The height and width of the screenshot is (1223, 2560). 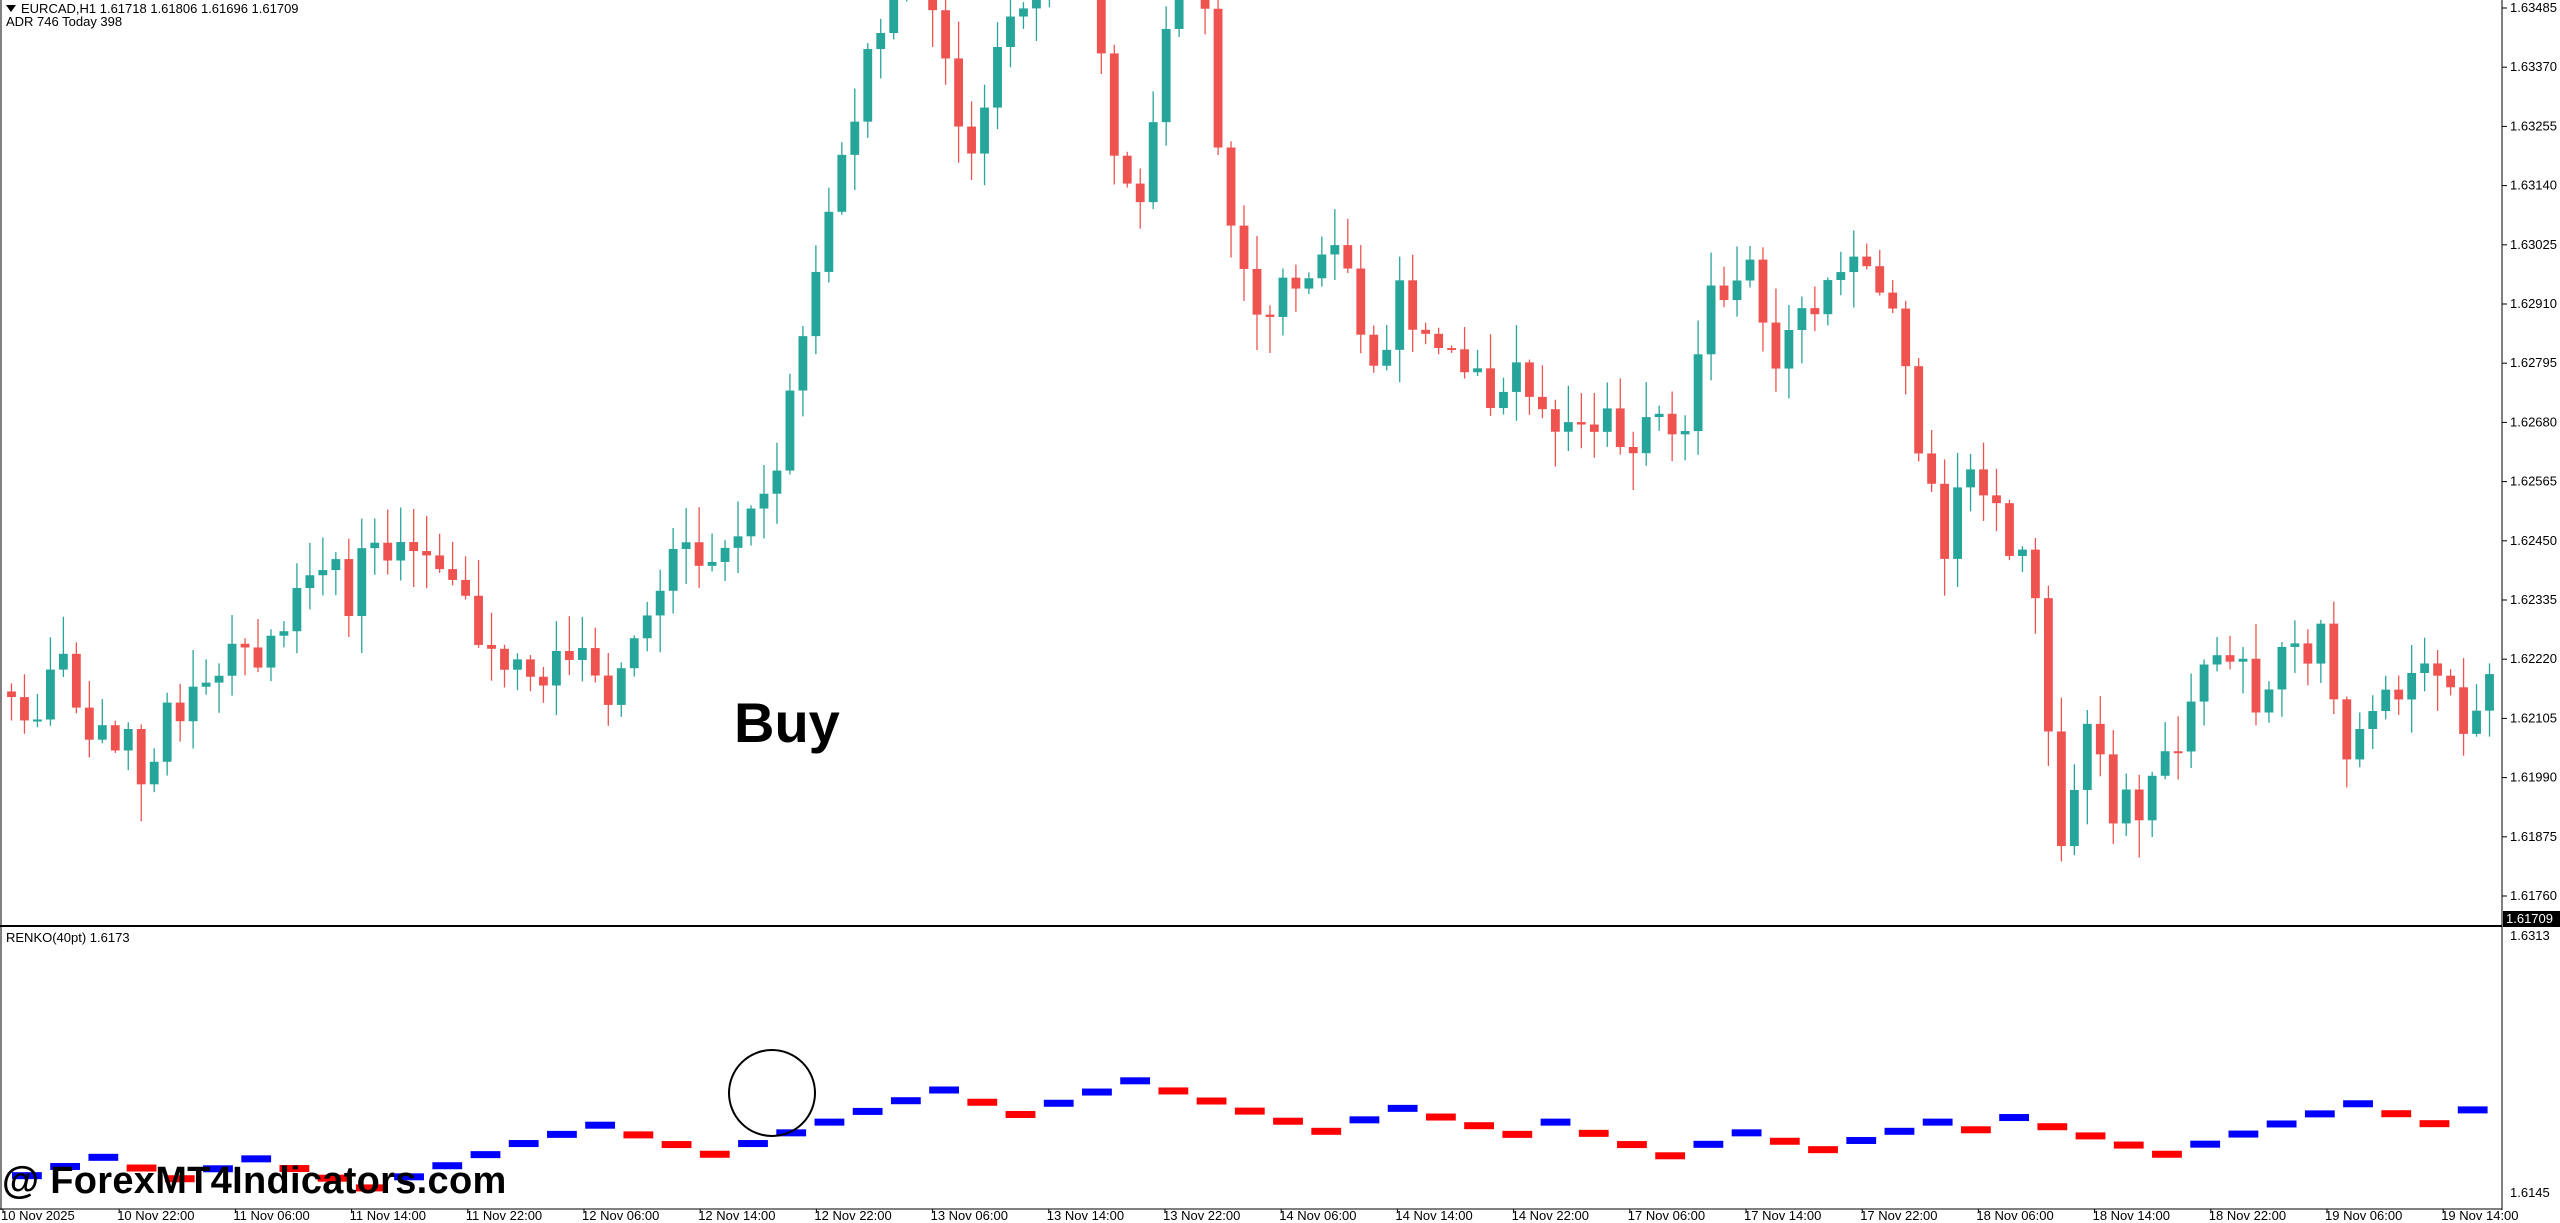 I want to click on renko-series, so click(x=1250, y=1134).